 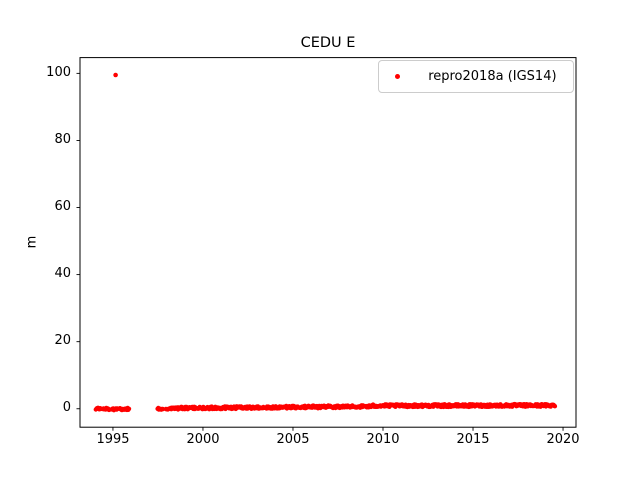 I want to click on legend: repro2018a (IGS14), so click(x=476, y=76).